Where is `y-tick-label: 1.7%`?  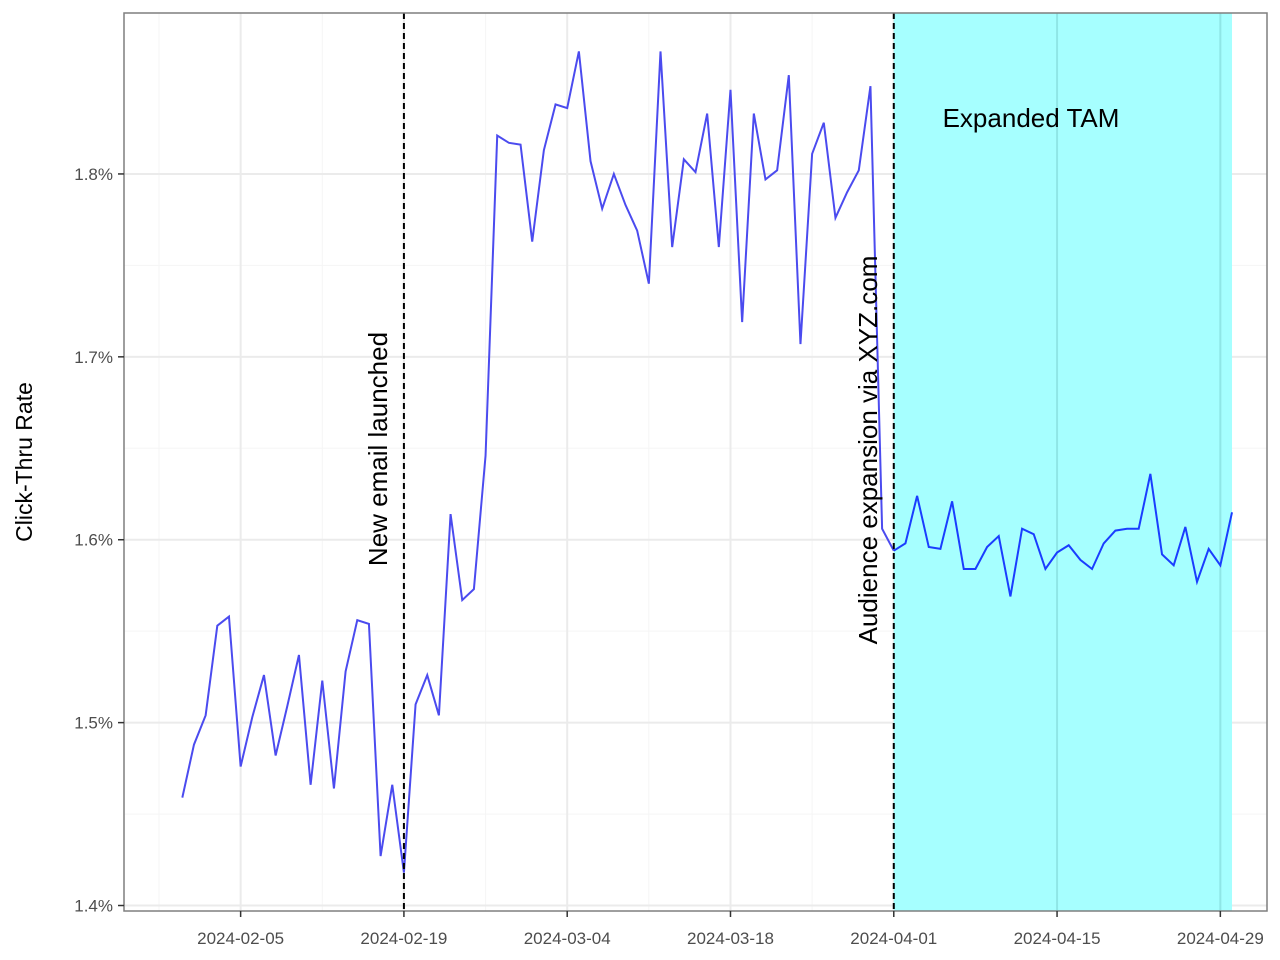
y-tick-label: 1.7% is located at coordinates (93, 357).